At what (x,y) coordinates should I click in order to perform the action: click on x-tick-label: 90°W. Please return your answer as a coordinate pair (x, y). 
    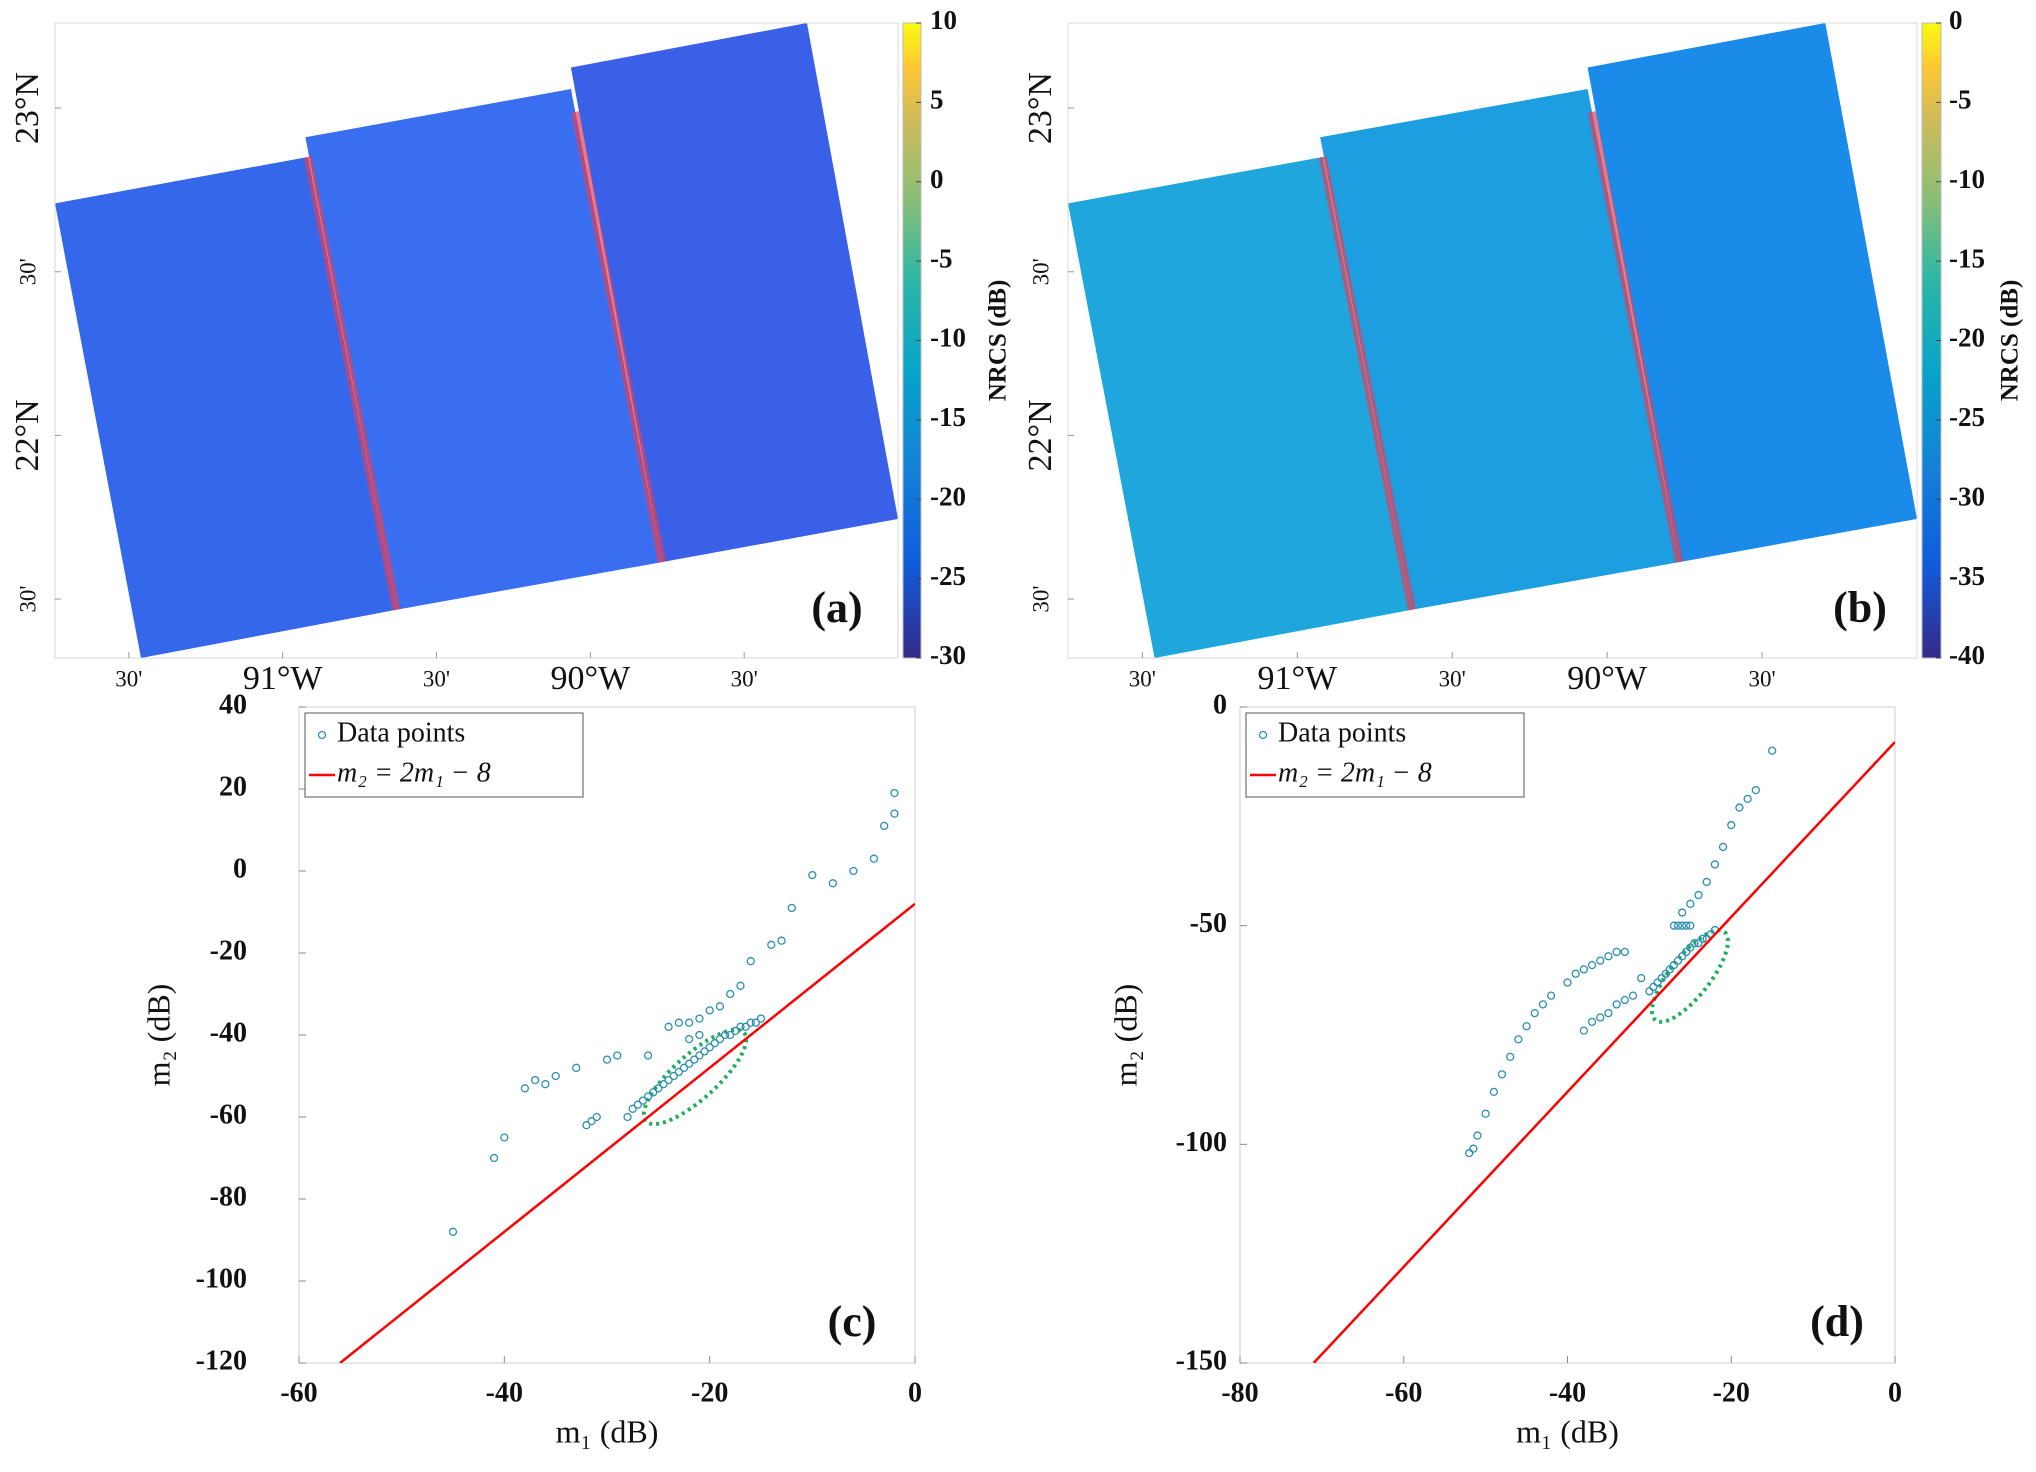
    Looking at the image, I should click on (590, 678).